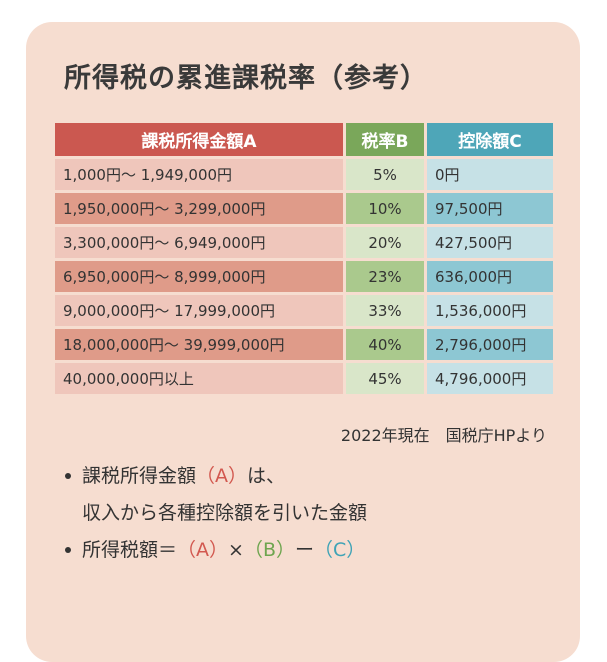  Describe the element at coordinates (199, 344) in the screenshot. I see `table-cell: 18,000,000円～ 39,999,000円` at that location.